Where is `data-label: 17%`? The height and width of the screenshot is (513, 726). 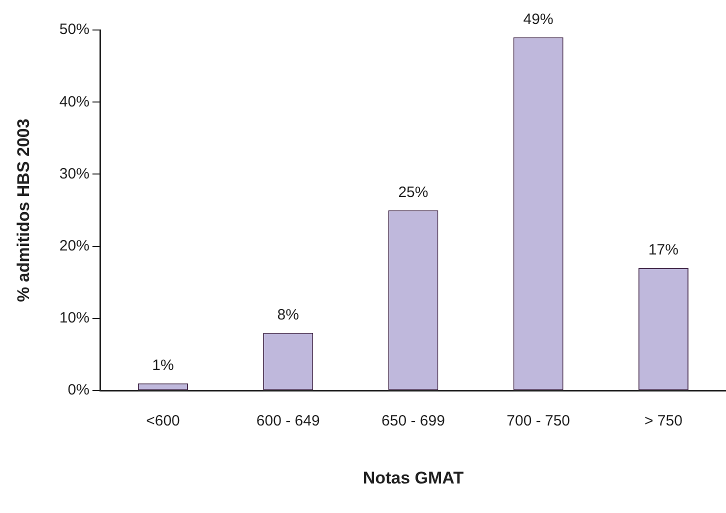
data-label: 17% is located at coordinates (663, 250).